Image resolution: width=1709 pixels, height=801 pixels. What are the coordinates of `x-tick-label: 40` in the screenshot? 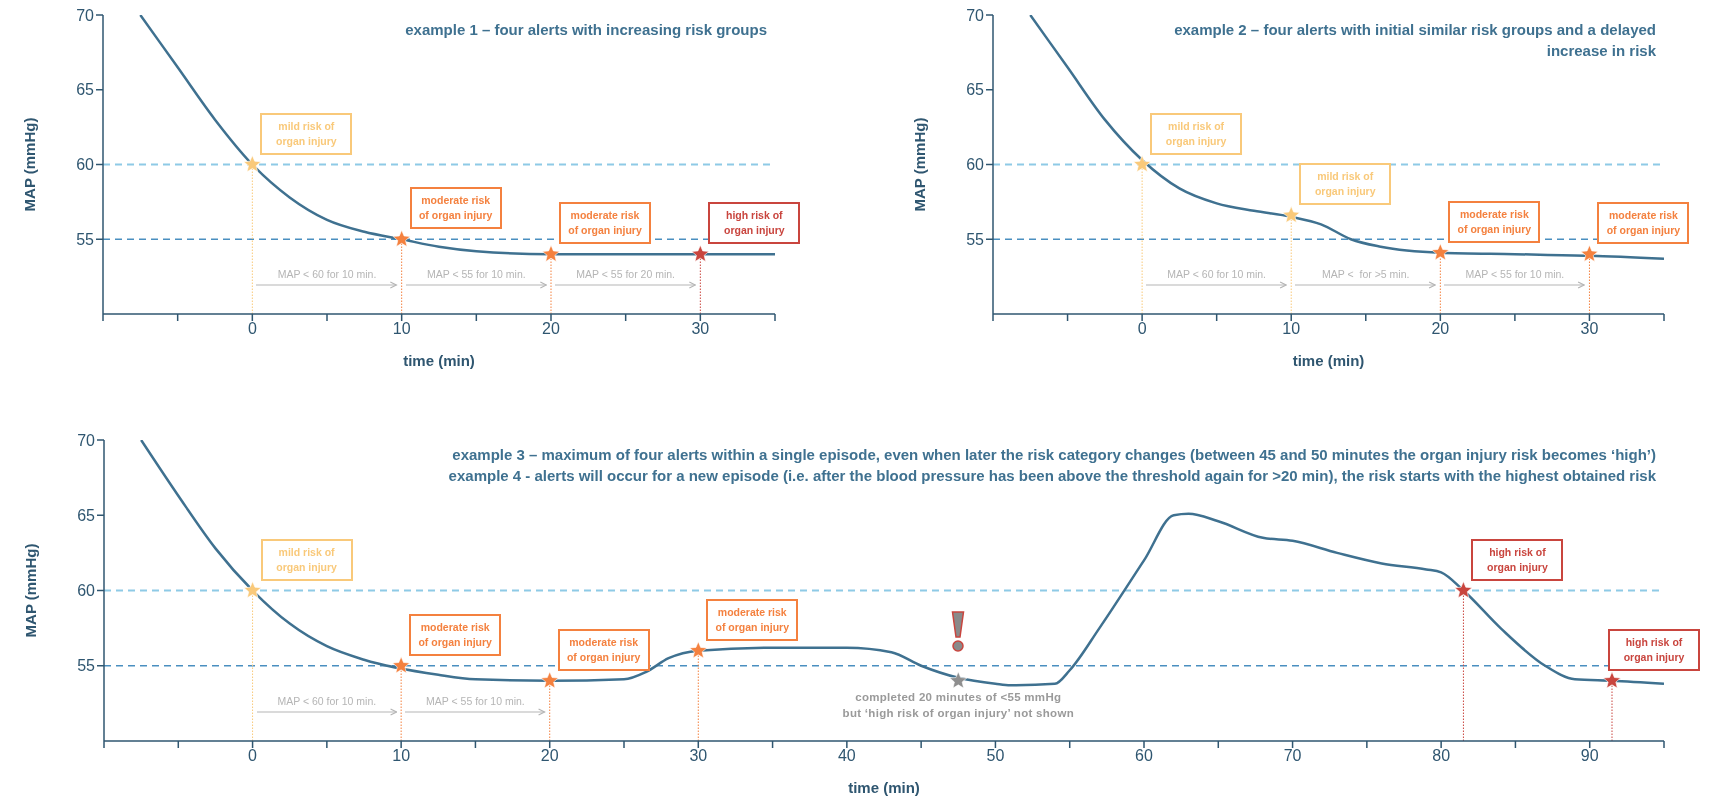 It's located at (846, 756).